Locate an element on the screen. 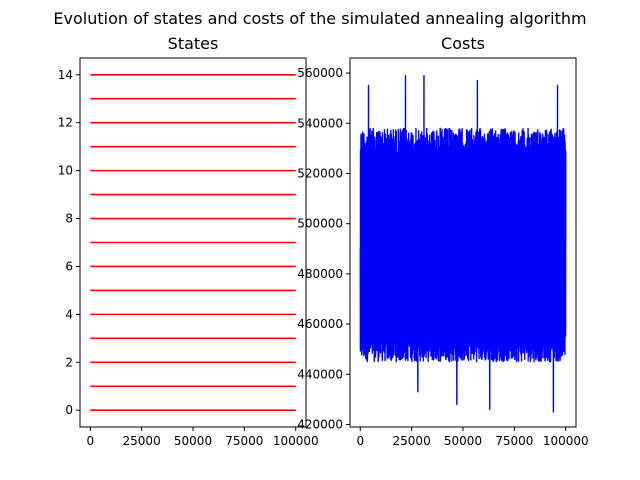 The image size is (640, 480). y-tick-label: 440000 is located at coordinates (320, 374).